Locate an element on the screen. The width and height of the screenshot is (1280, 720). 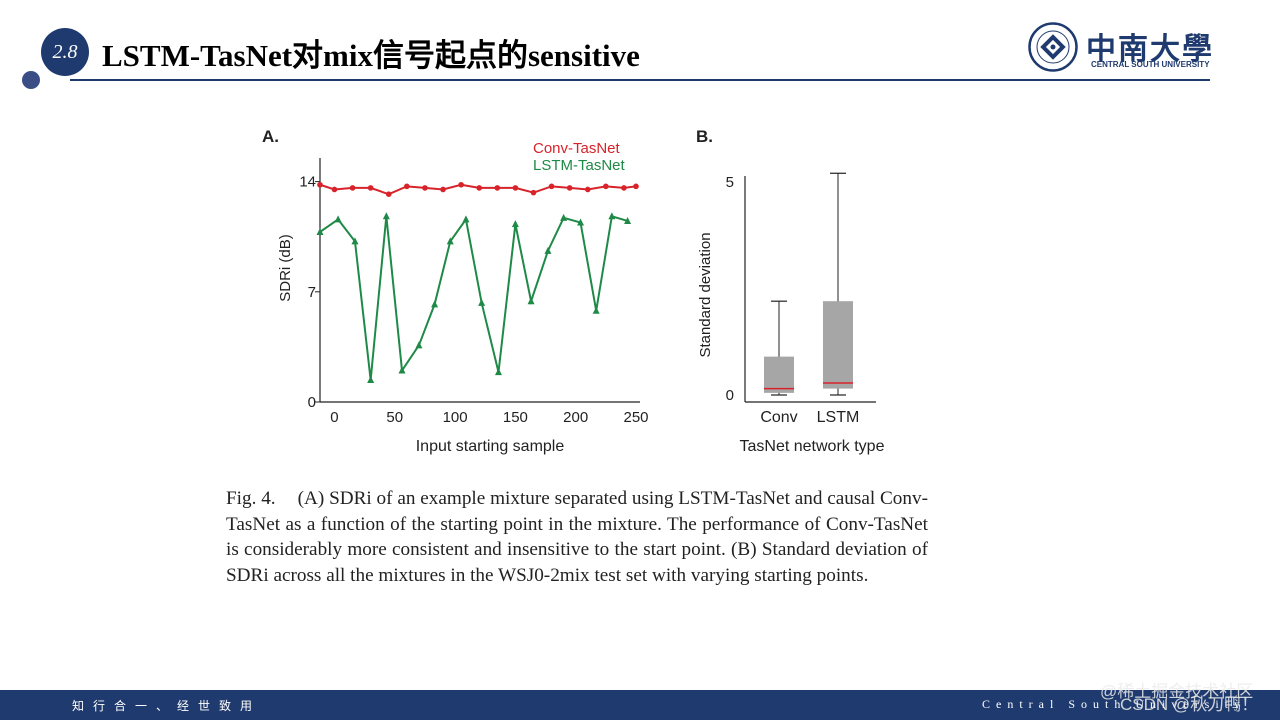
panel-b-x-tick-label: LSTM is located at coordinates (838, 417).